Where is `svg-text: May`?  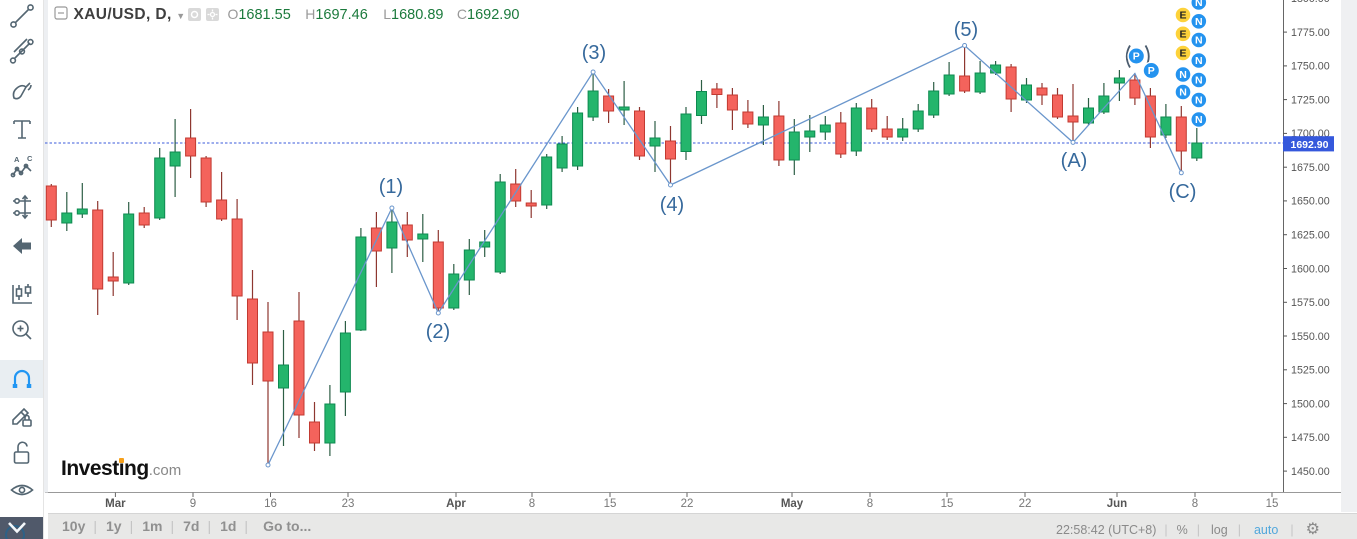 svg-text: May is located at coordinates (792, 504).